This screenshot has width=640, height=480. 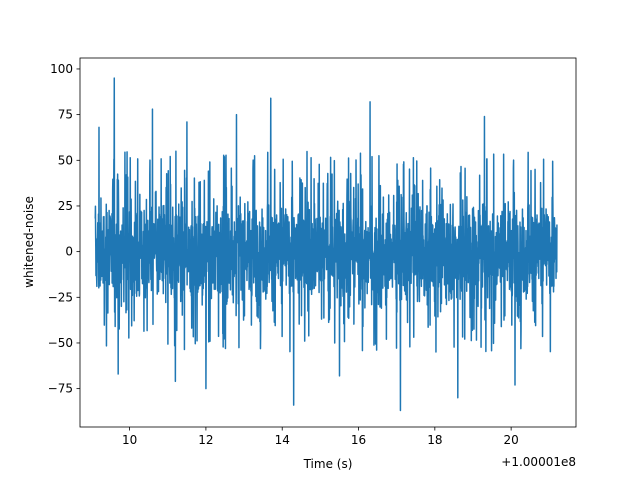 I want to click on x-tick-label: 10, so click(x=129, y=440).